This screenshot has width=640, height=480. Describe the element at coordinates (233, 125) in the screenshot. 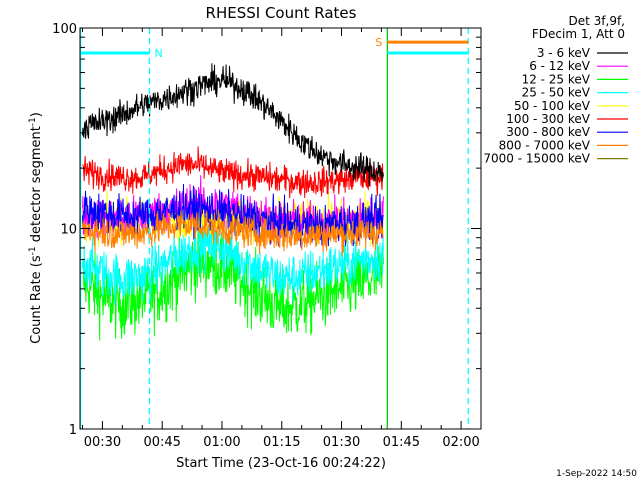

I see `series-line-3-6-kev` at that location.